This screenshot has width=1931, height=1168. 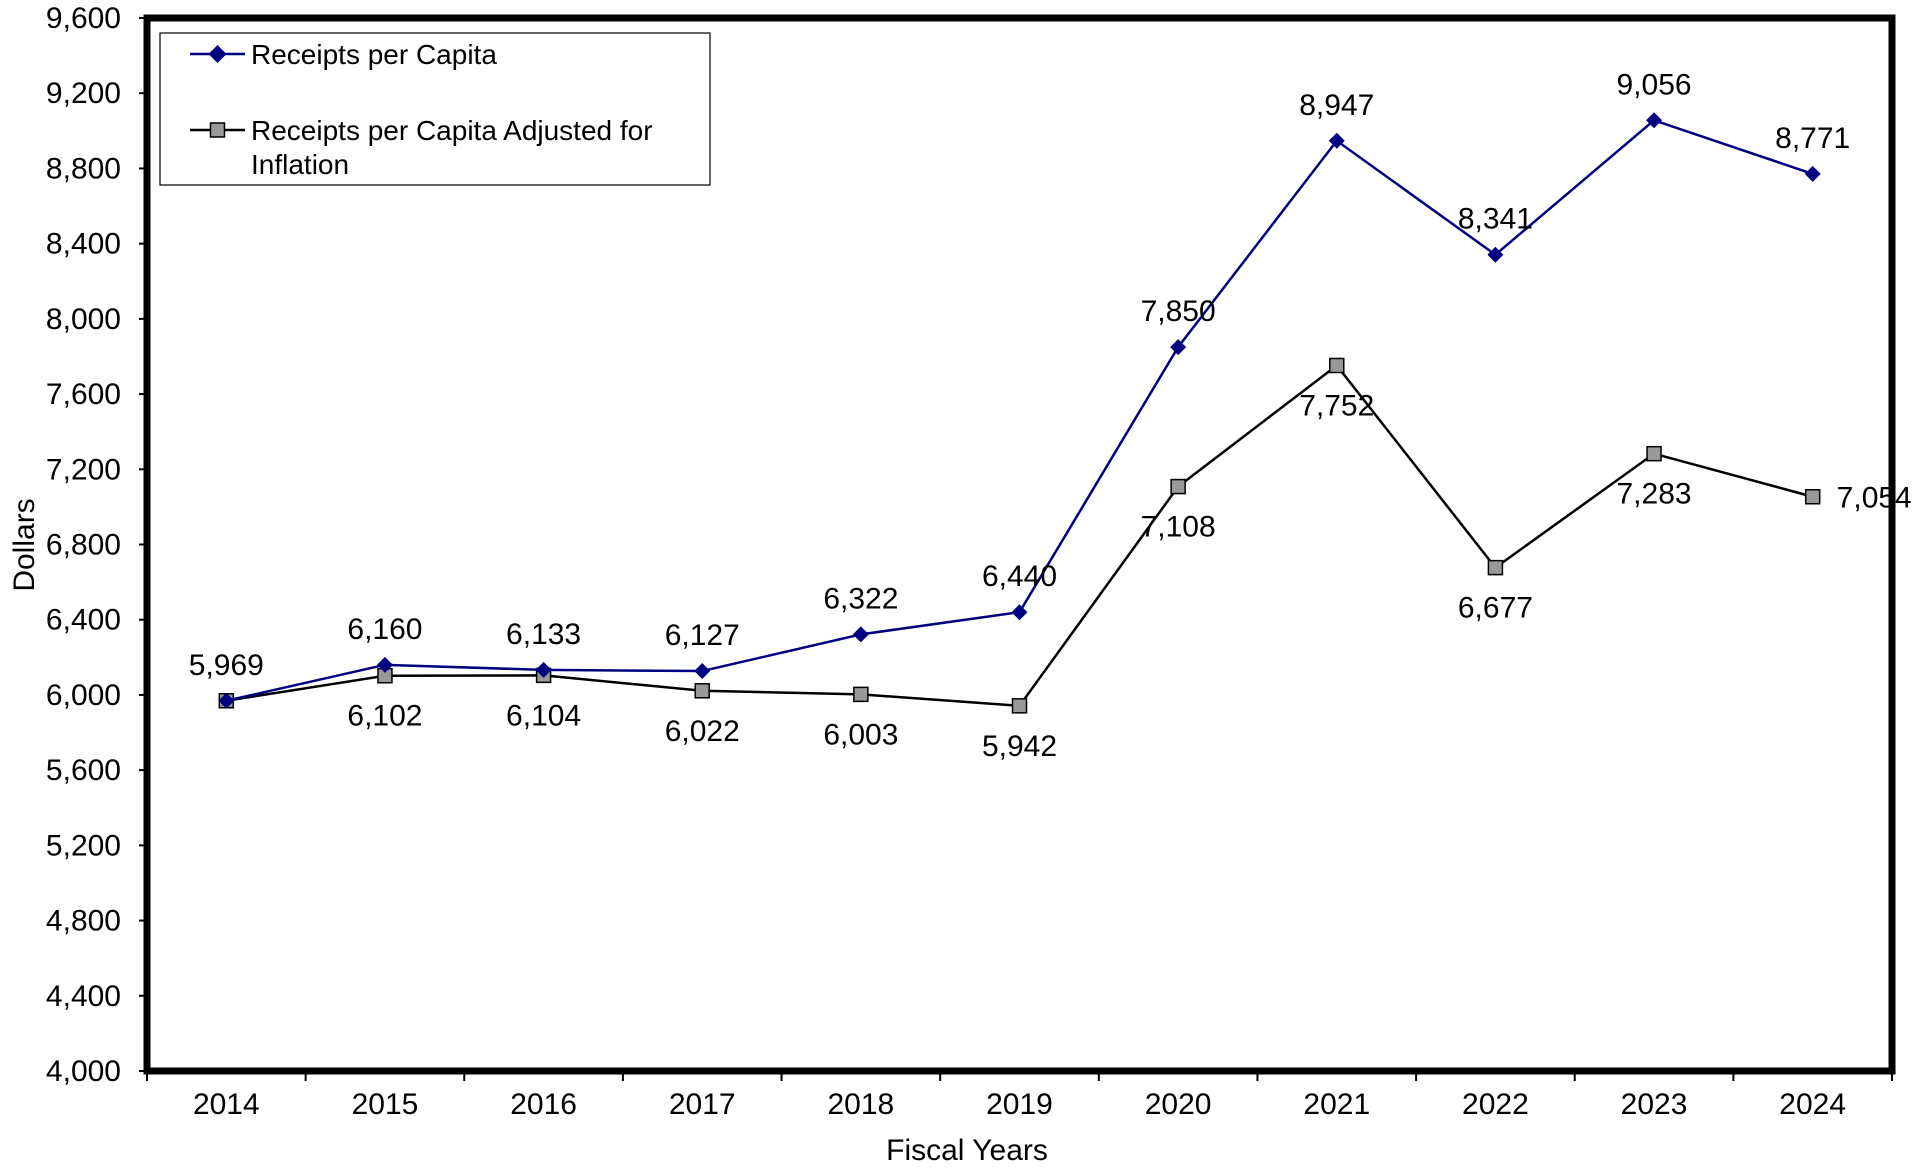 What do you see at coordinates (1812, 138) in the screenshot?
I see `data-label-receipts: 8,771` at bounding box center [1812, 138].